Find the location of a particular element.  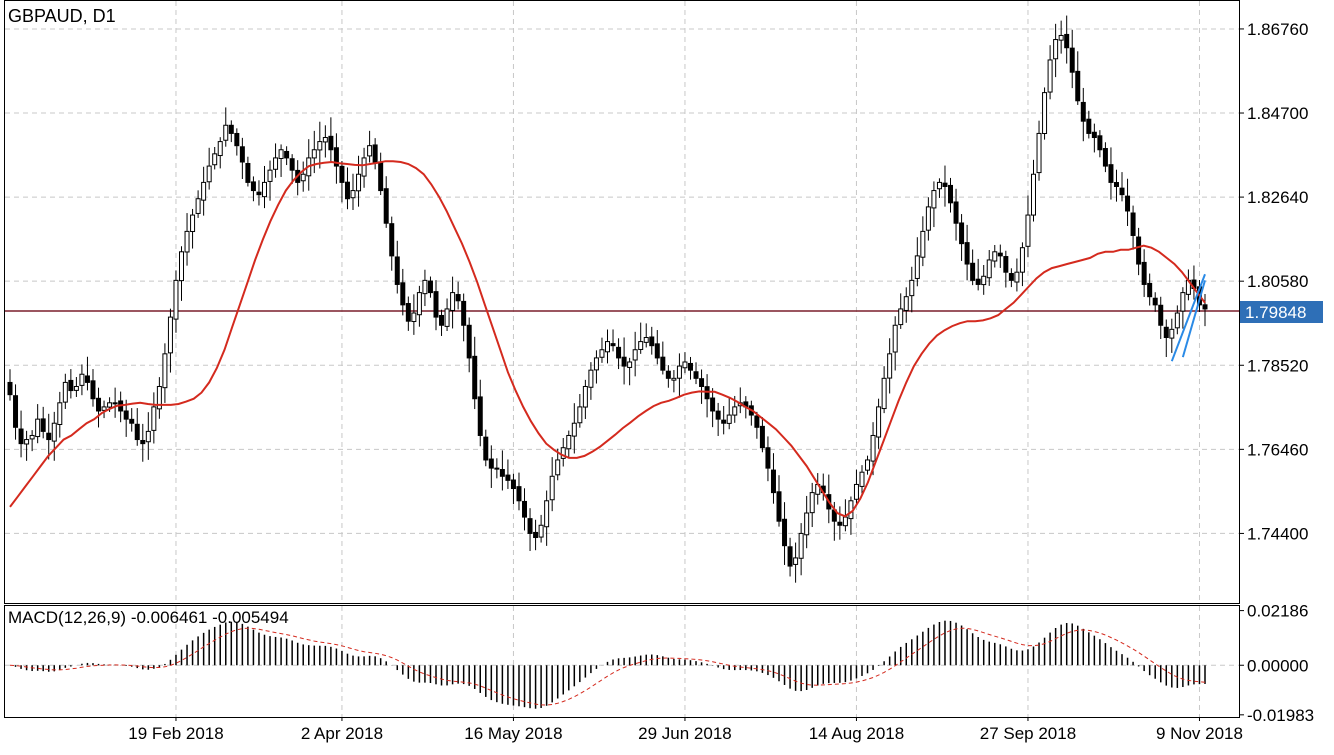

macd-panel-frame is located at coordinates (622, 661).